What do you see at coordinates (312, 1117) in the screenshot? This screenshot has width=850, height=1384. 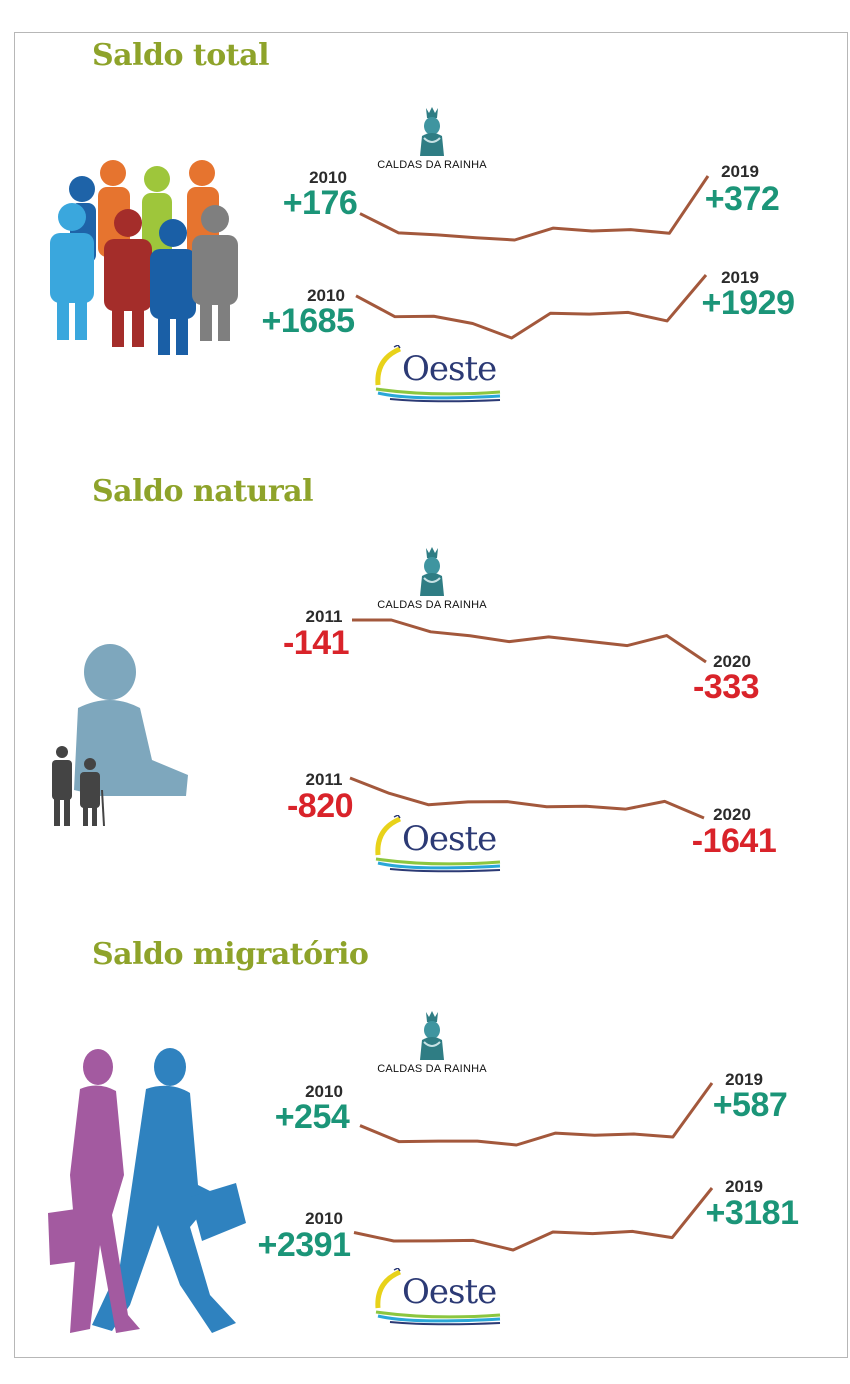 I see `start-value-label: +254` at bounding box center [312, 1117].